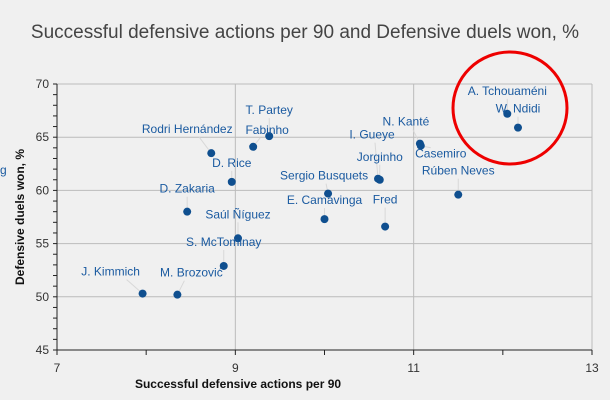 The image size is (610, 400). I want to click on point-label: J. Kimmich, so click(110, 272).